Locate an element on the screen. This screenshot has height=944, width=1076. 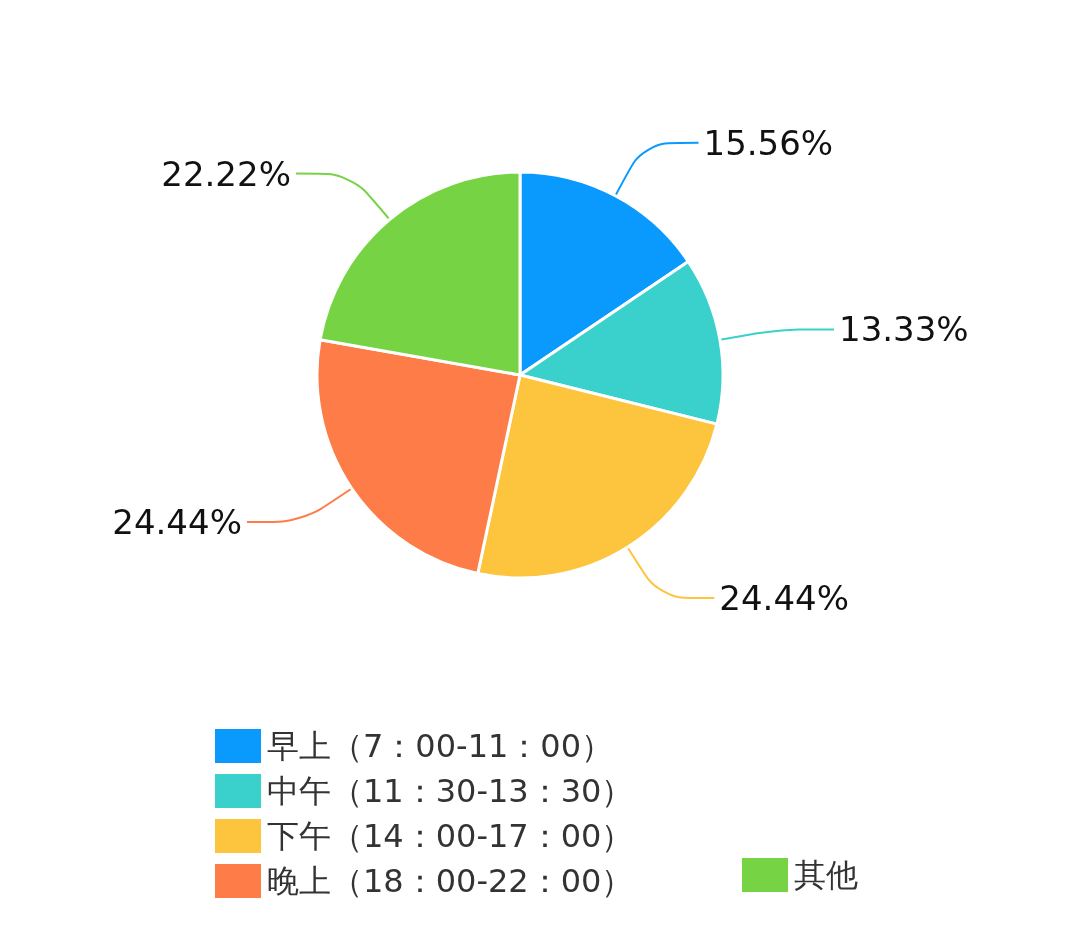
legend-label: 早上（7：00-11：00） is located at coordinates (440, 746).